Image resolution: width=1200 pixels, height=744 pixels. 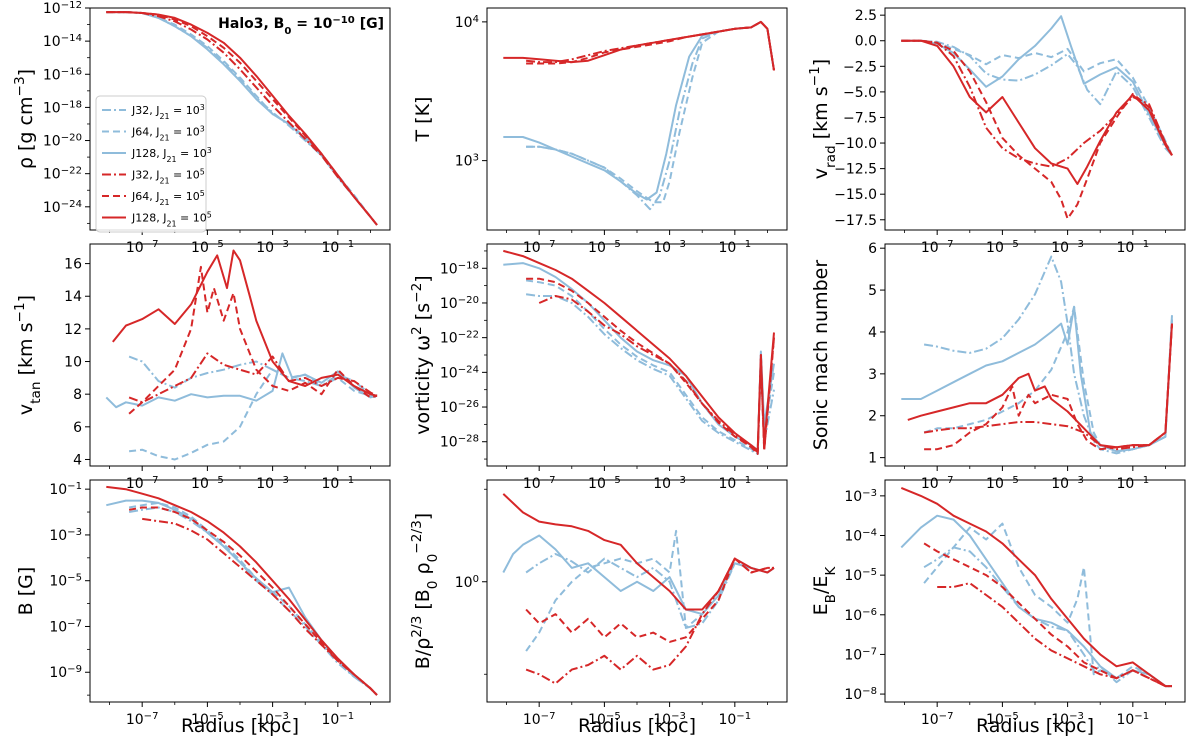 What do you see at coordinates (65, 581) in the screenshot?
I see `y-tick-label: 10⁻⁵` at bounding box center [65, 581].